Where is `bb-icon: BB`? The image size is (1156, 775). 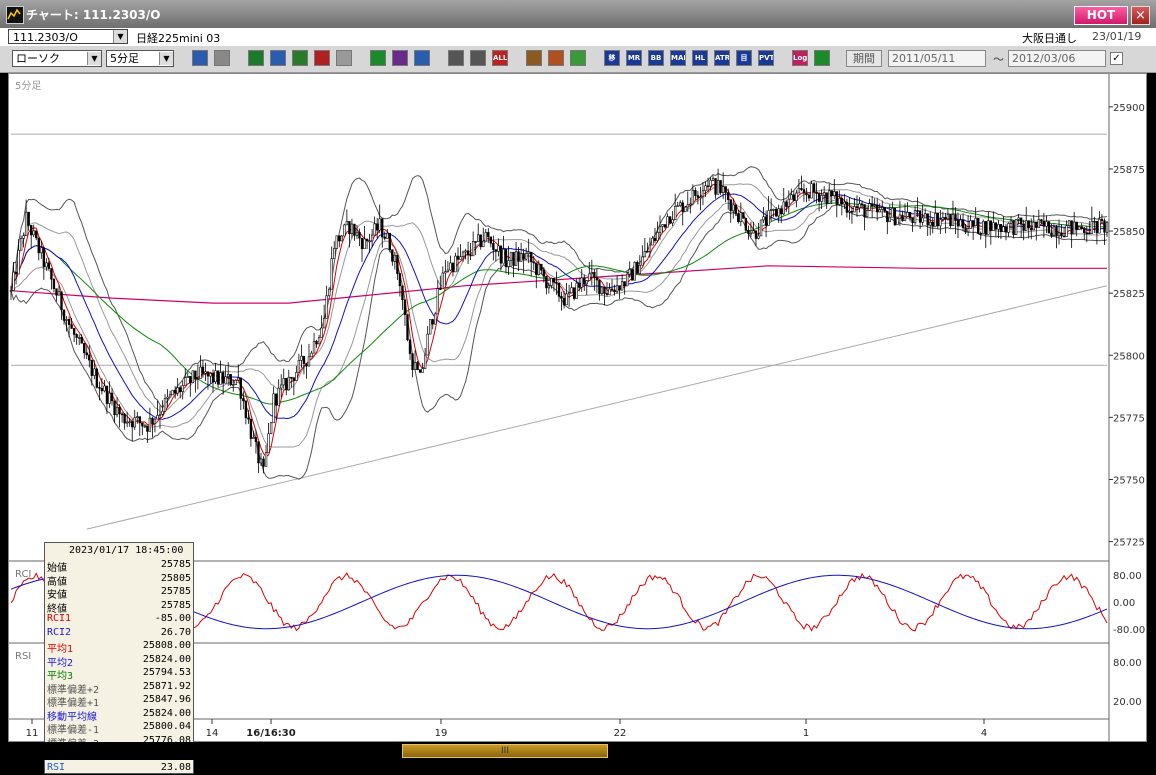 bb-icon: BB is located at coordinates (656, 58).